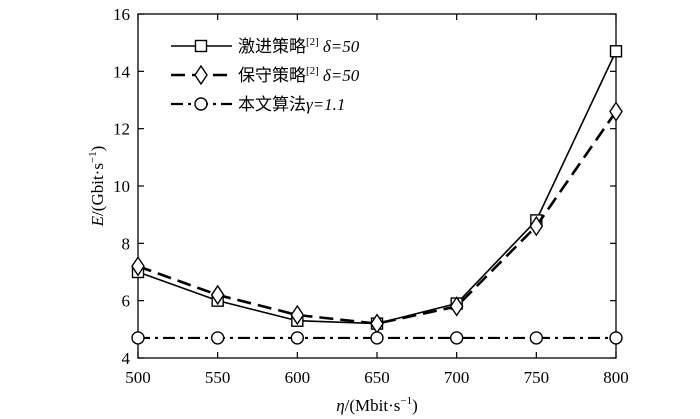  I want to click on x-tick-label: 800, so click(616, 377).